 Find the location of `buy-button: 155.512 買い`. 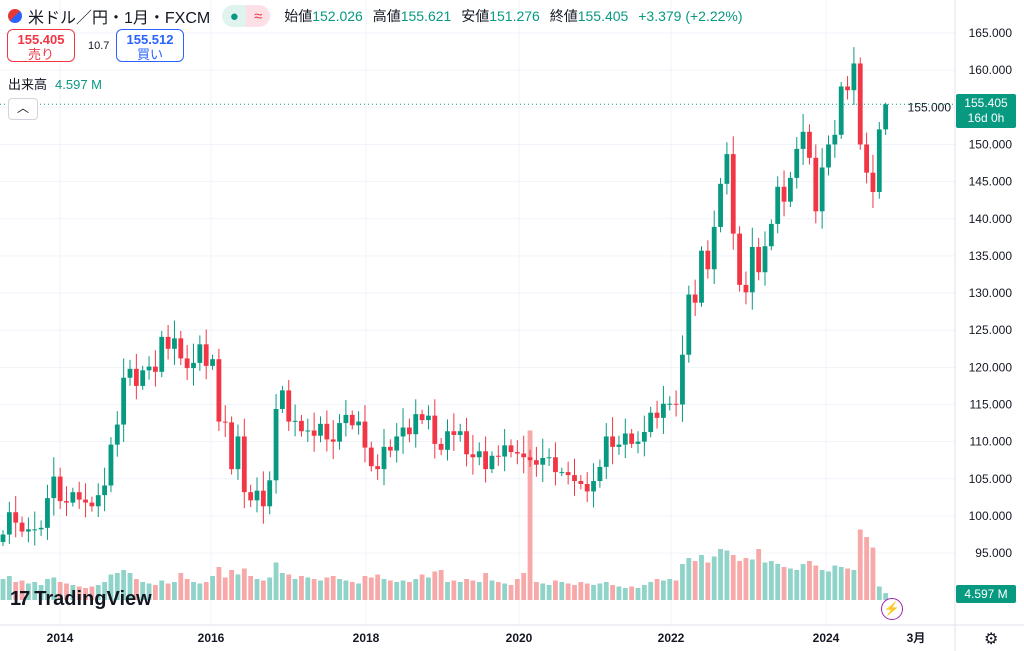

buy-button: 155.512 買い is located at coordinates (150, 45).